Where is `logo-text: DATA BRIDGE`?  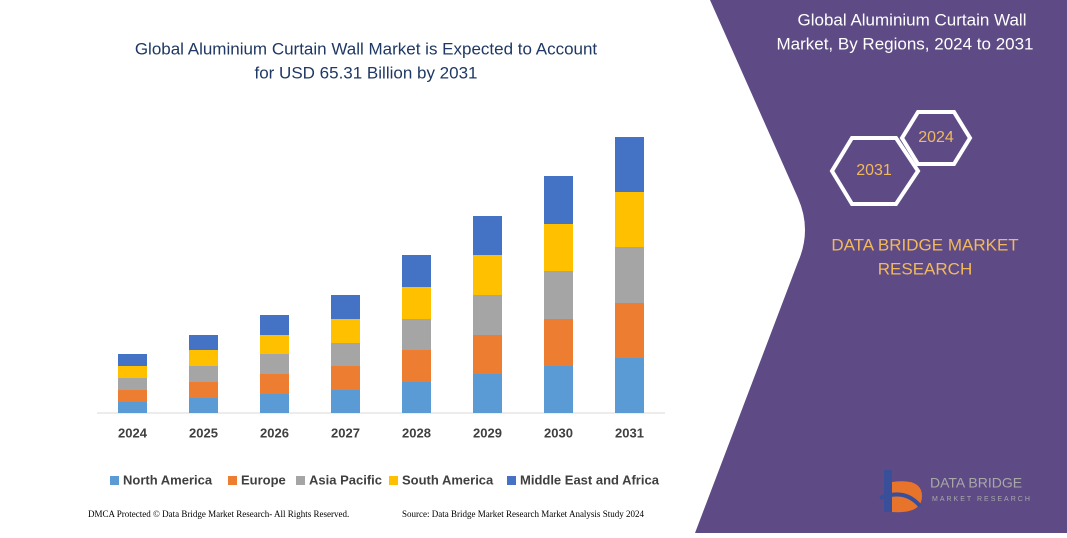
logo-text: DATA BRIDGE is located at coordinates (976, 483).